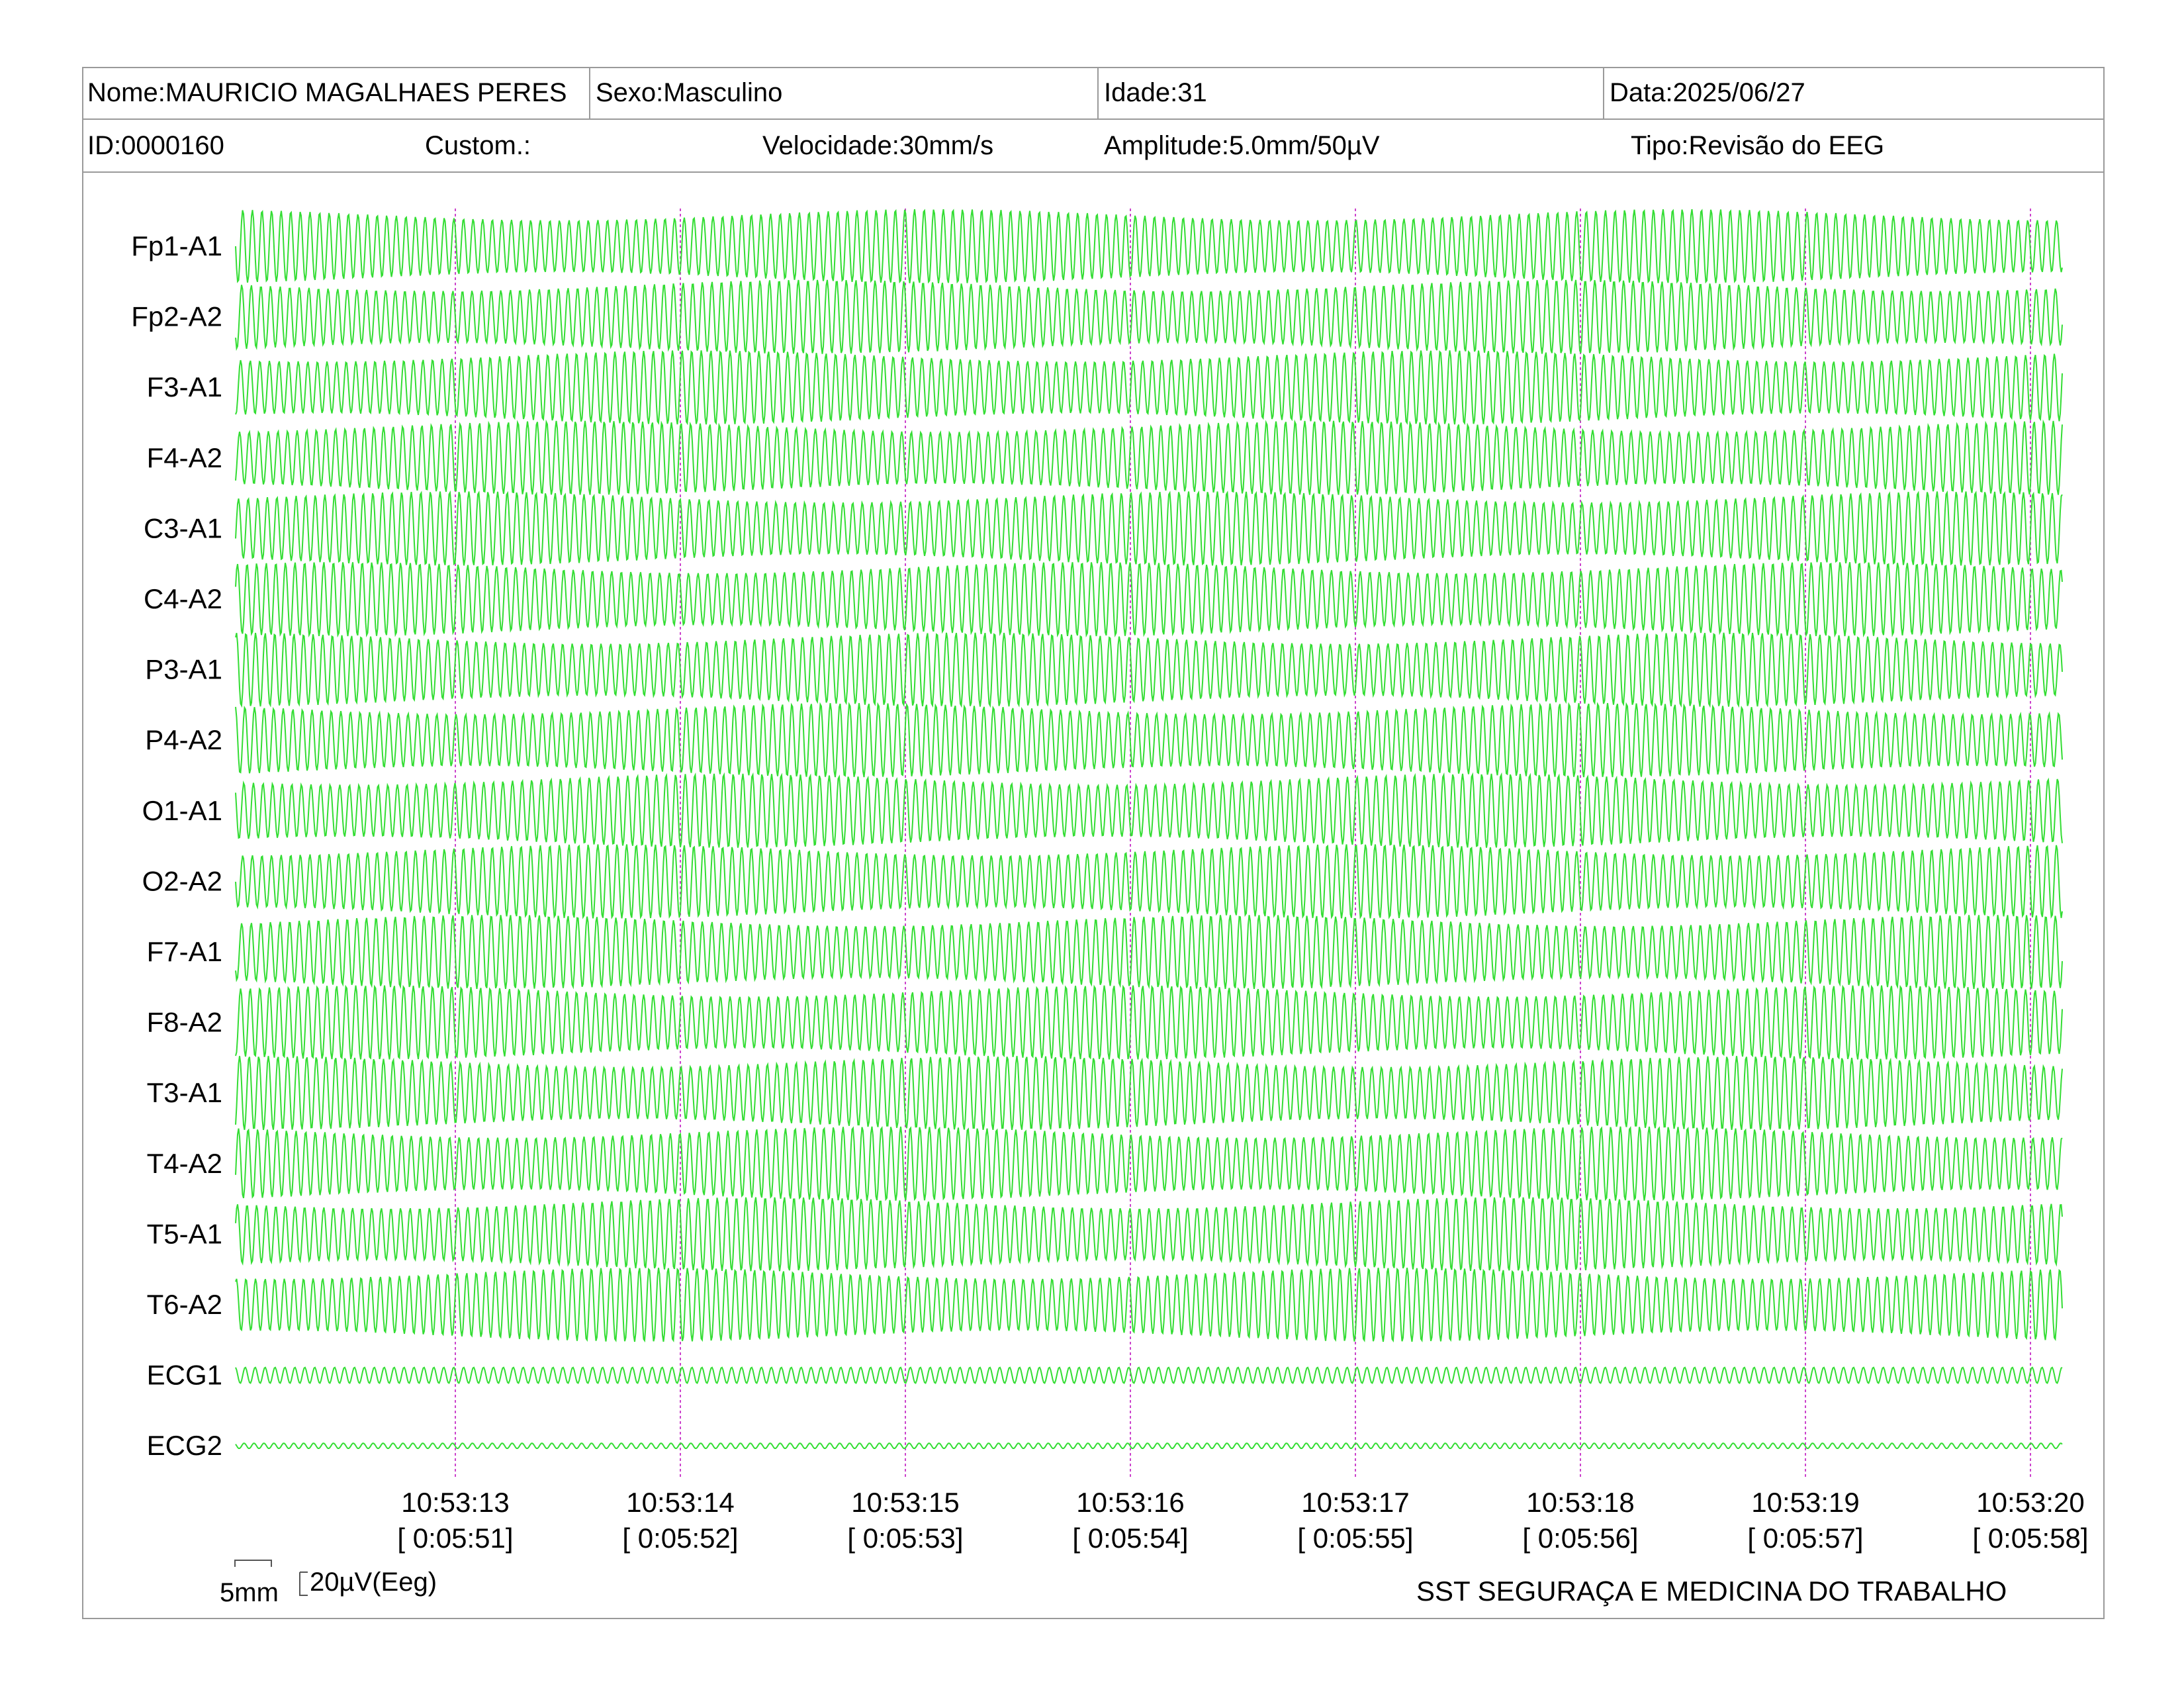 Image resolution: width=2184 pixels, height=1688 pixels. I want to click on channel-label: C3-A1, so click(183, 527).